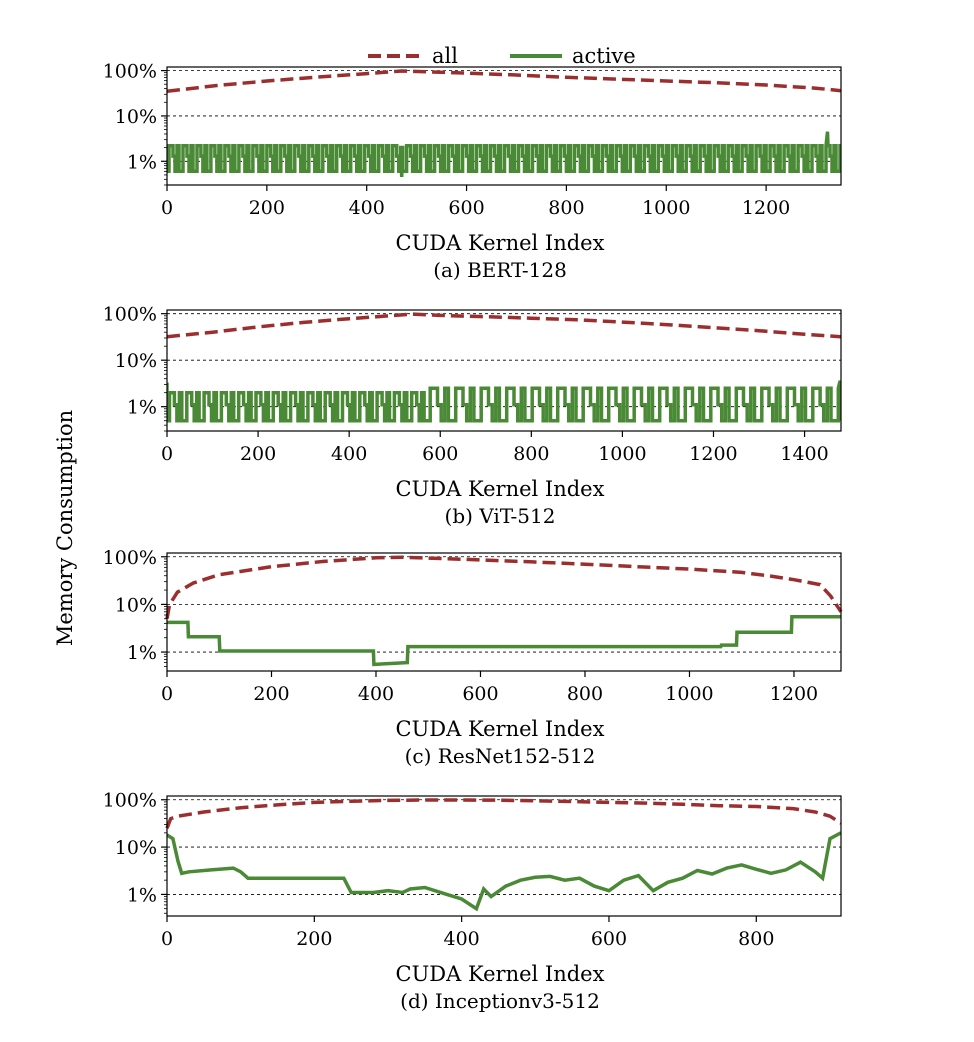 Image resolution: width=974 pixels, height=1042 pixels. What do you see at coordinates (500, 270) in the screenshot?
I see `panel-caption: (a) BERT-128` at bounding box center [500, 270].